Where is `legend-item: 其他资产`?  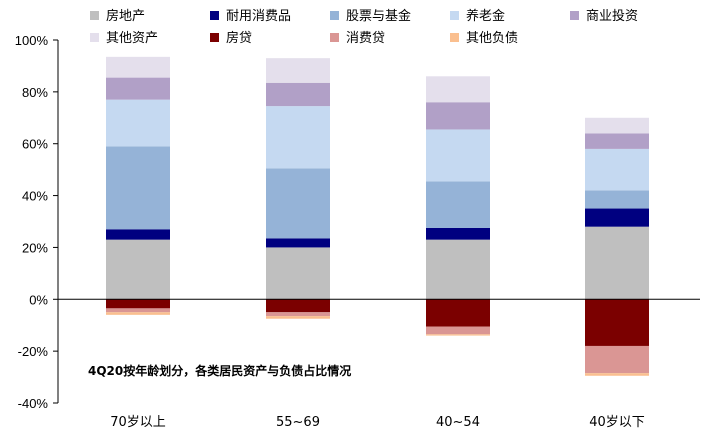
legend-item: 其他资产 is located at coordinates (124, 38).